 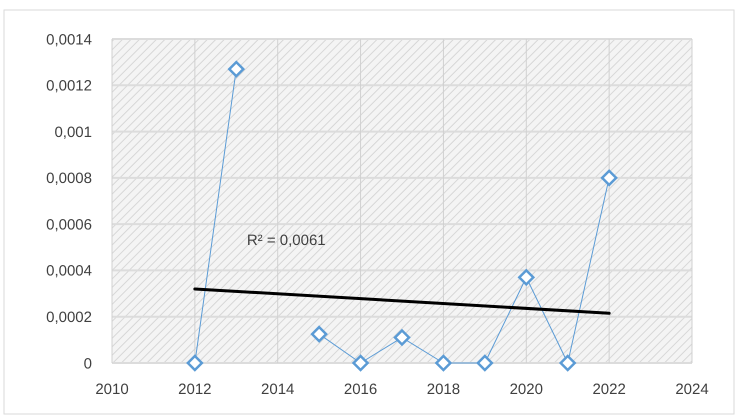 What do you see at coordinates (88, 363) in the screenshot?
I see `y-tick-label: 0` at bounding box center [88, 363].